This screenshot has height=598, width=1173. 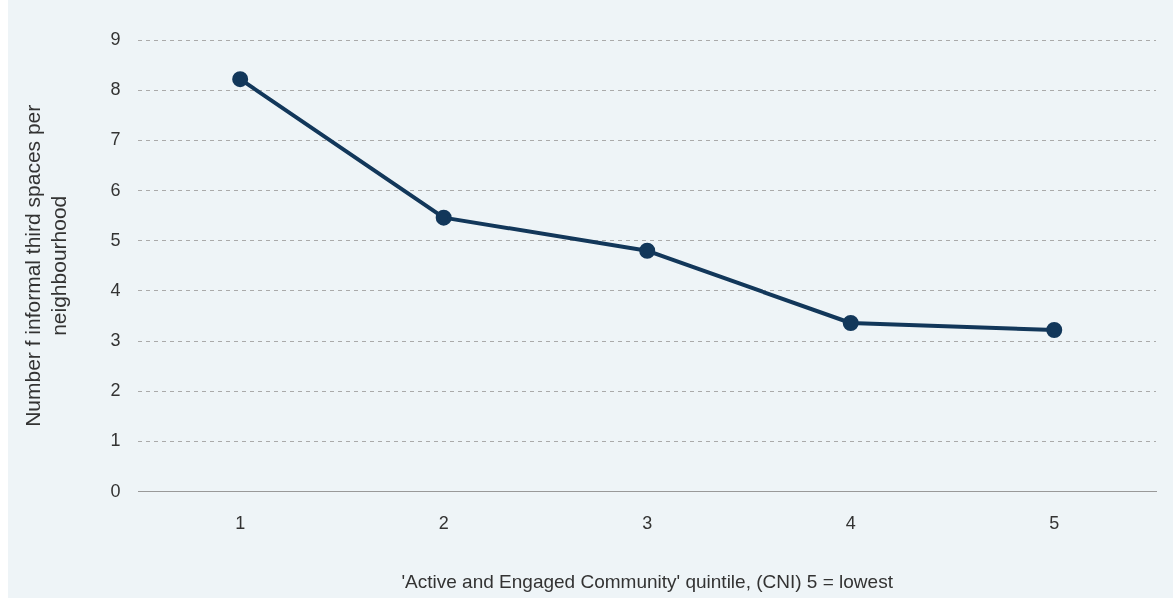 I want to click on y-tick-label: 1, so click(x=115, y=440).